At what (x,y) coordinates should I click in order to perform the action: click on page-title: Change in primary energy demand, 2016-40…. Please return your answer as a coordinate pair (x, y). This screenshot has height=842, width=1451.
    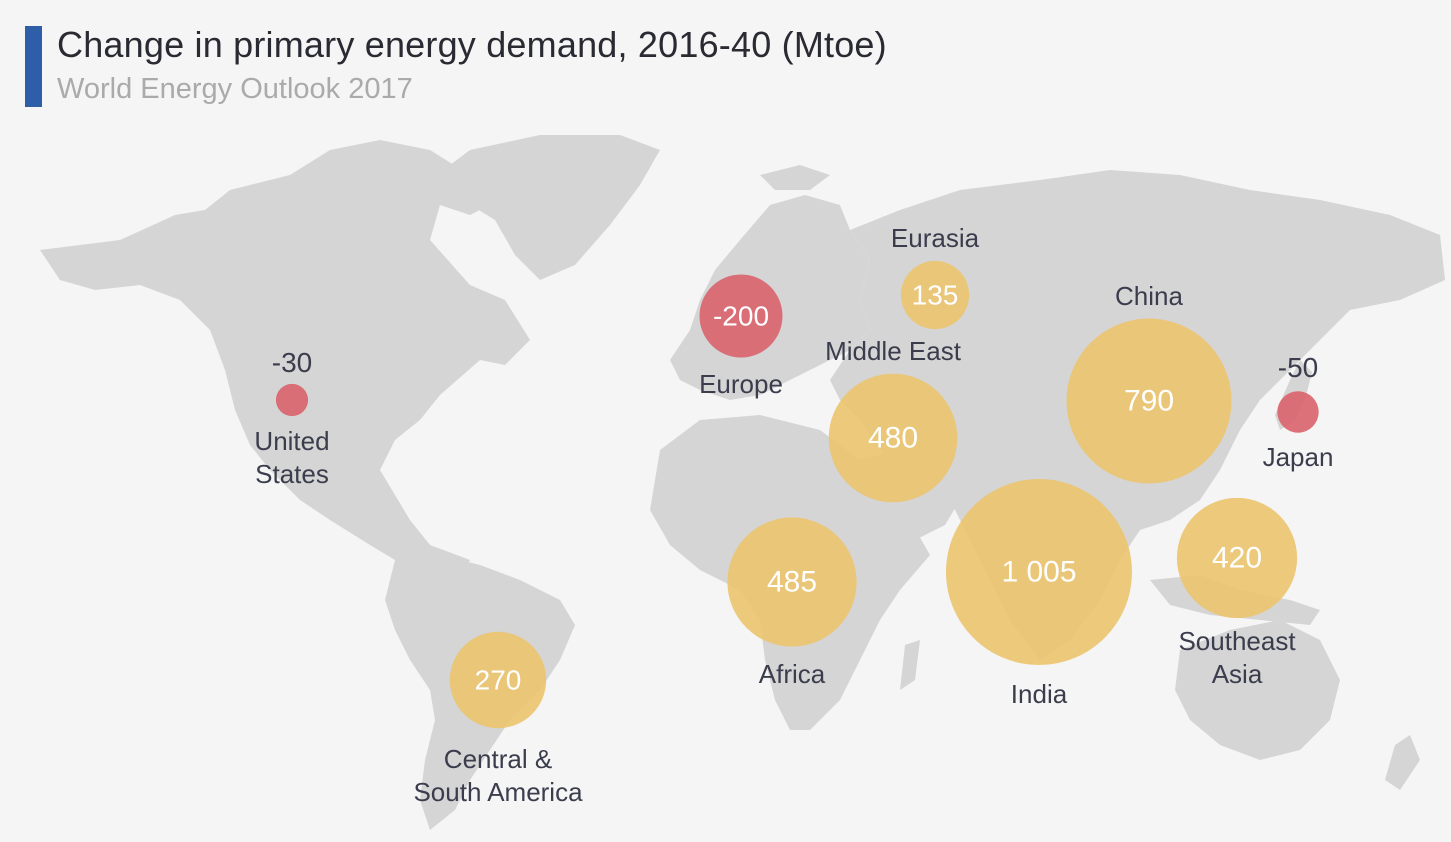
    Looking at the image, I should click on (472, 44).